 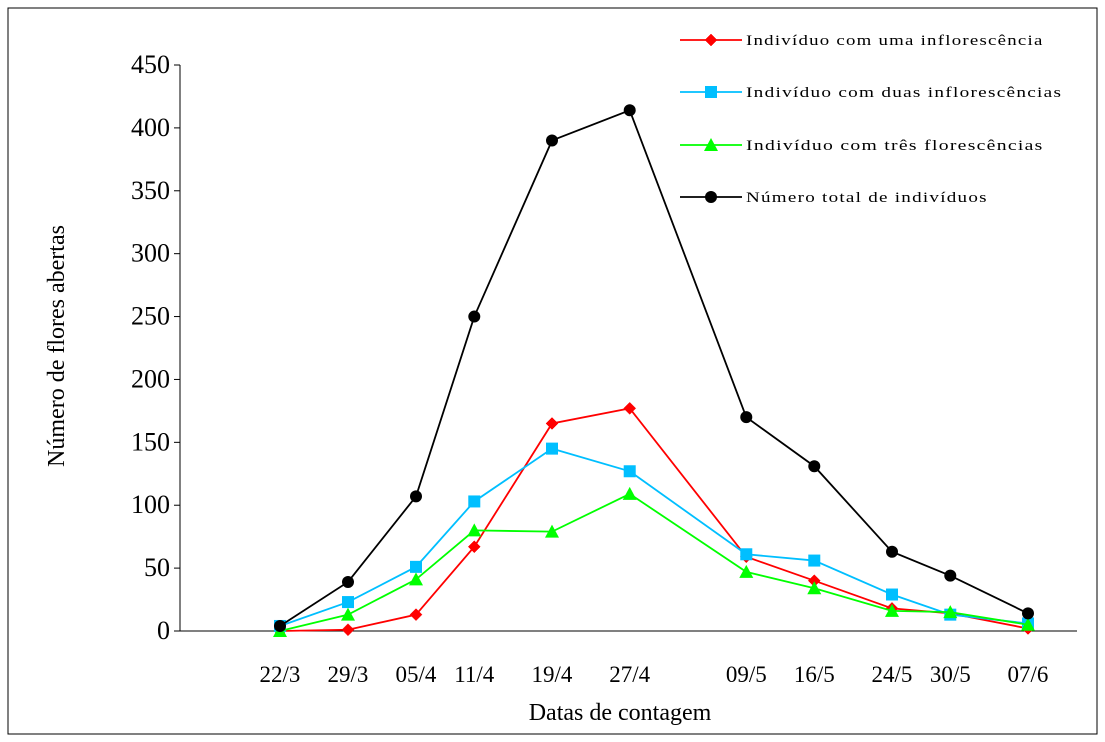 What do you see at coordinates (814, 674) in the screenshot?
I see `x-tick-label: 16/5` at bounding box center [814, 674].